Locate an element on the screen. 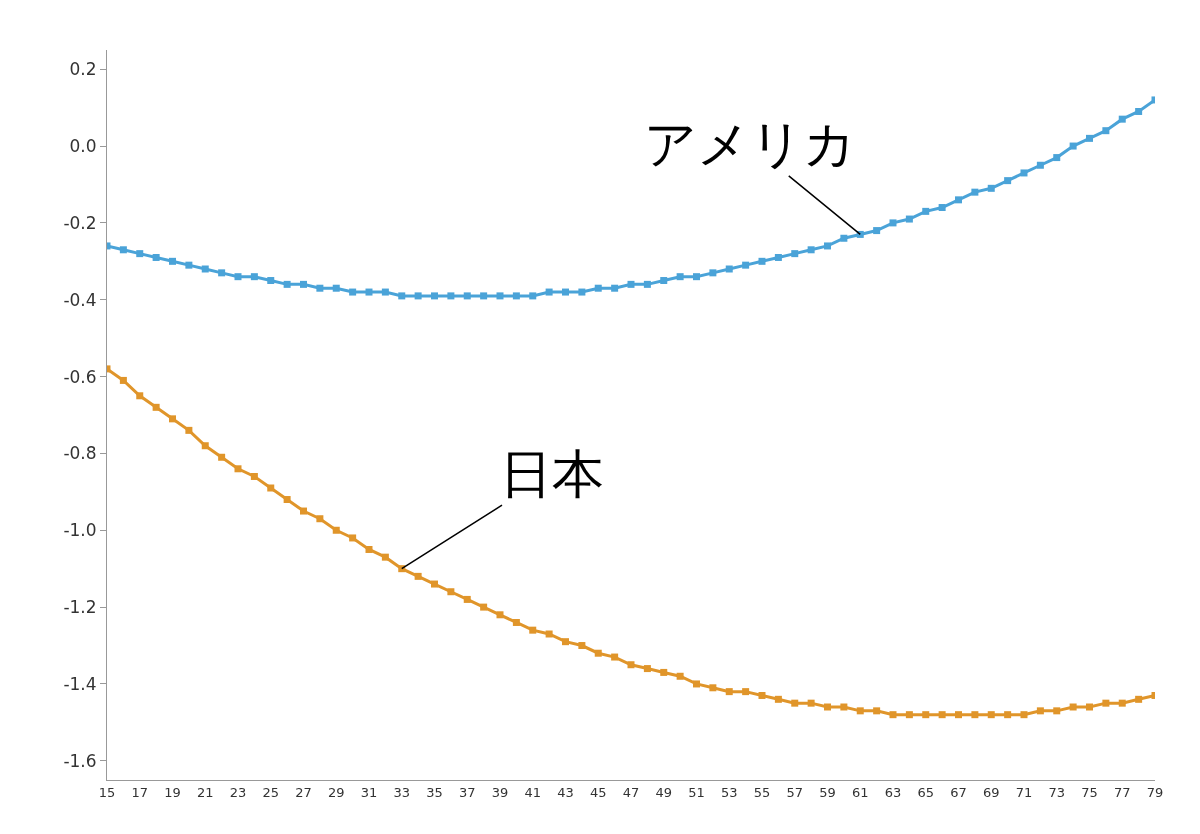 The image size is (1200, 834). y-tick-label: -1.0 is located at coordinates (80, 530).